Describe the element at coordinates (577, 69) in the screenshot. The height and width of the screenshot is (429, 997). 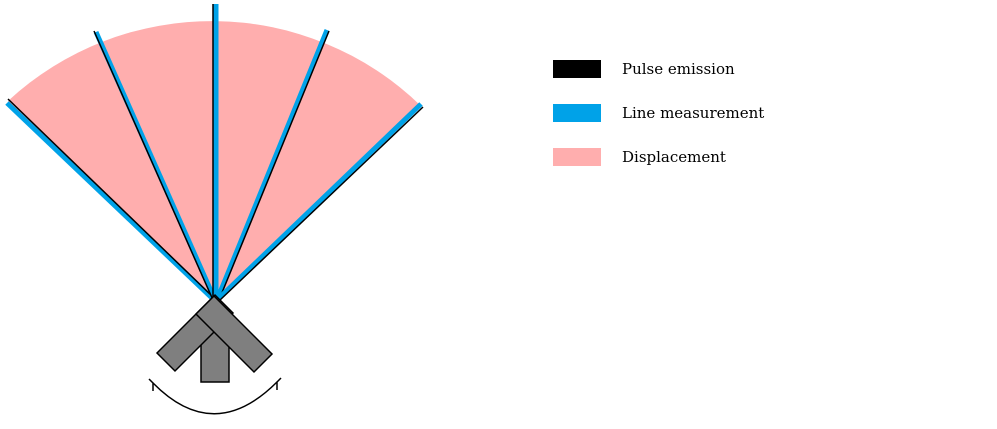
I see `legend-swatch-pulse-emission` at that location.